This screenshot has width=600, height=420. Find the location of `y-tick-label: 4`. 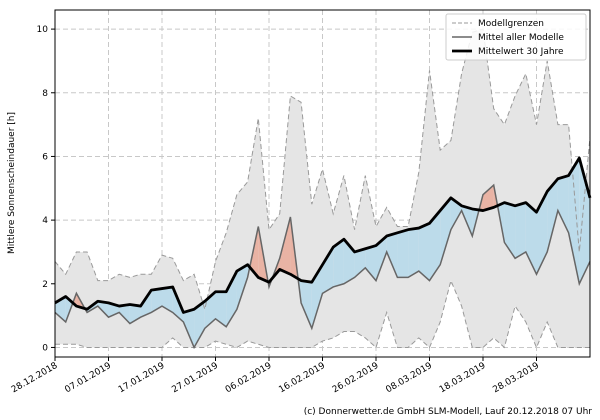

y-tick-label: 4 is located at coordinates (45, 221).